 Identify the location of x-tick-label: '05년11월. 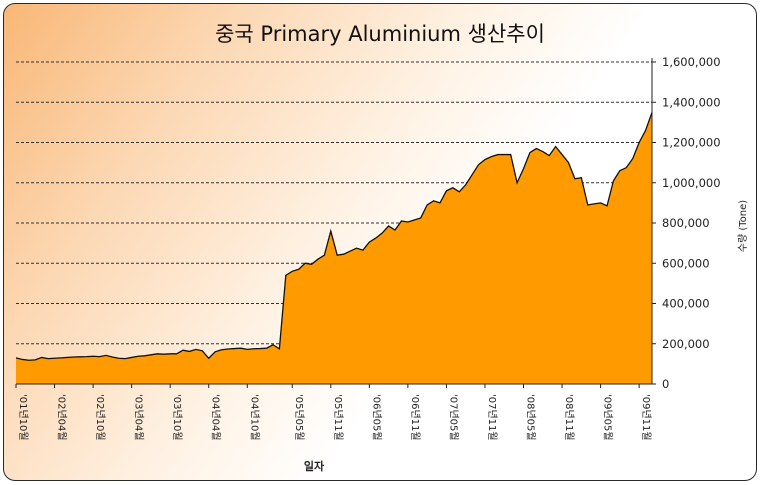
(338, 417).